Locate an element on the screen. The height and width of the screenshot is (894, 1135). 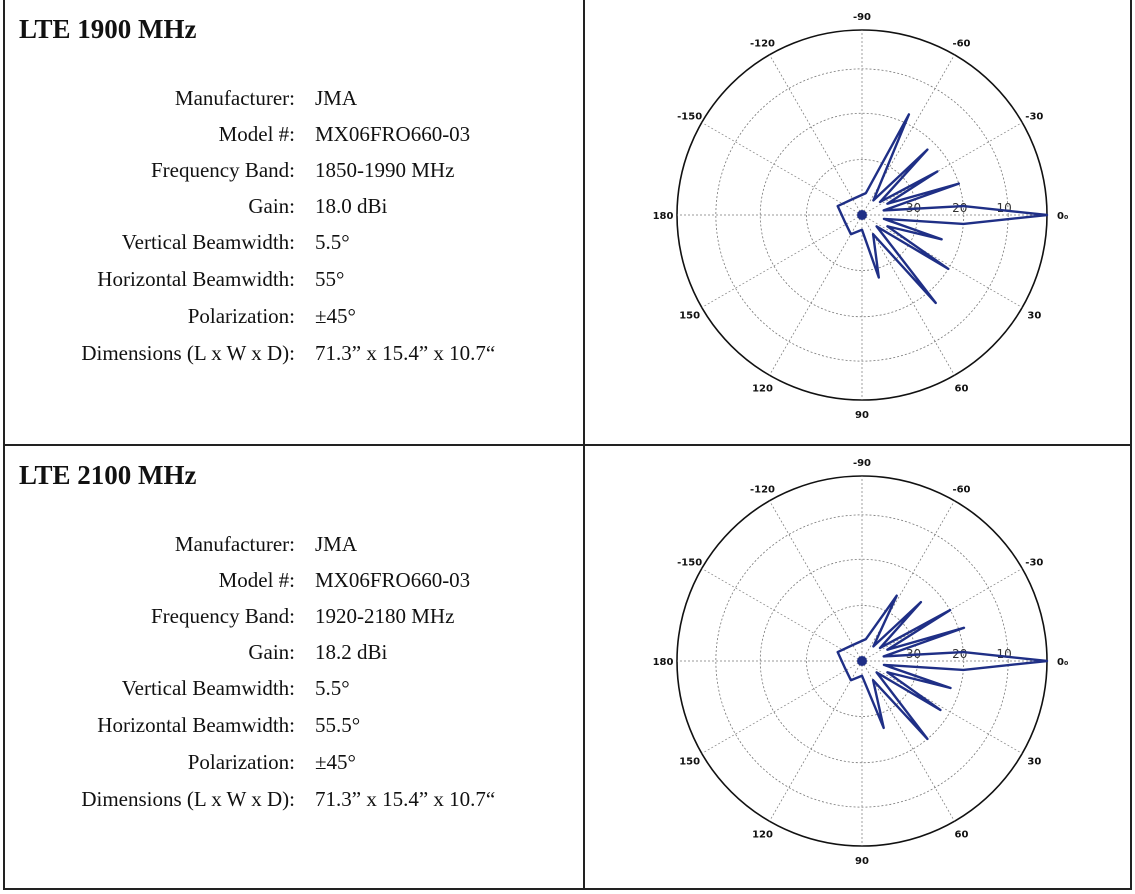
angle-tick-label: -30 is located at coordinates (1034, 117).